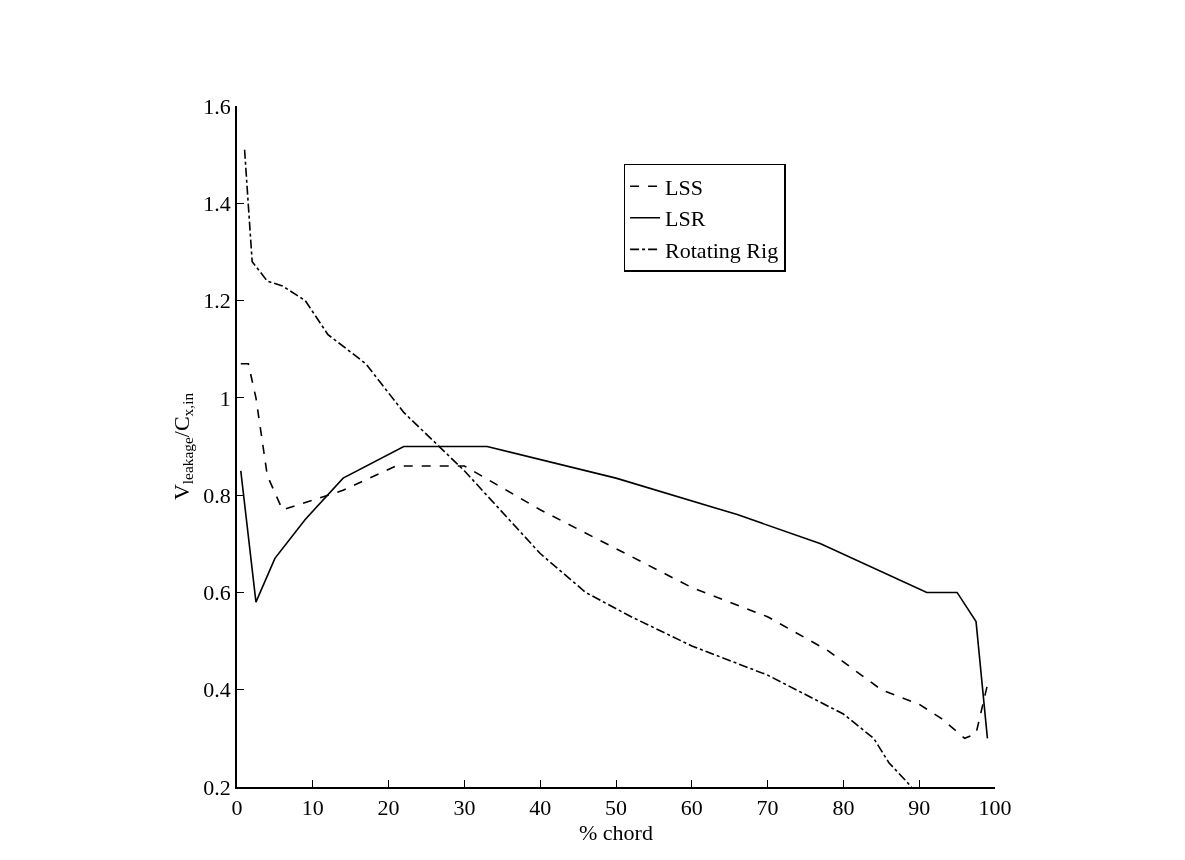 The width and height of the screenshot is (1185, 860). What do you see at coordinates (685, 219) in the screenshot?
I see `legend-label: LSR` at bounding box center [685, 219].